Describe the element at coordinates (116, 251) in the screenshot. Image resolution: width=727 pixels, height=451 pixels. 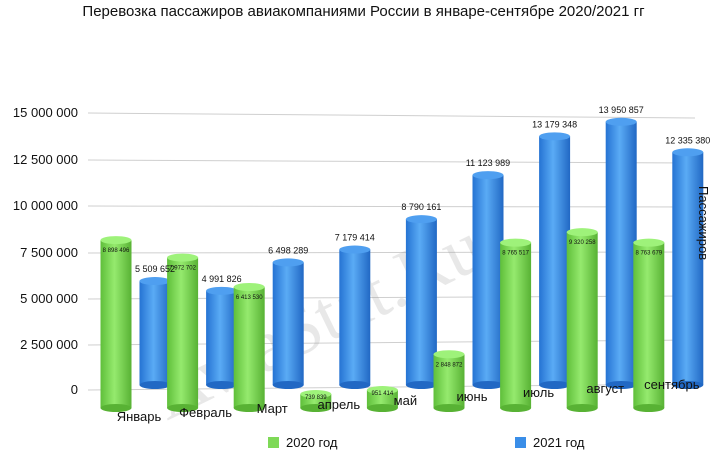
I see `data-label-2020: 8 898 496` at that location.